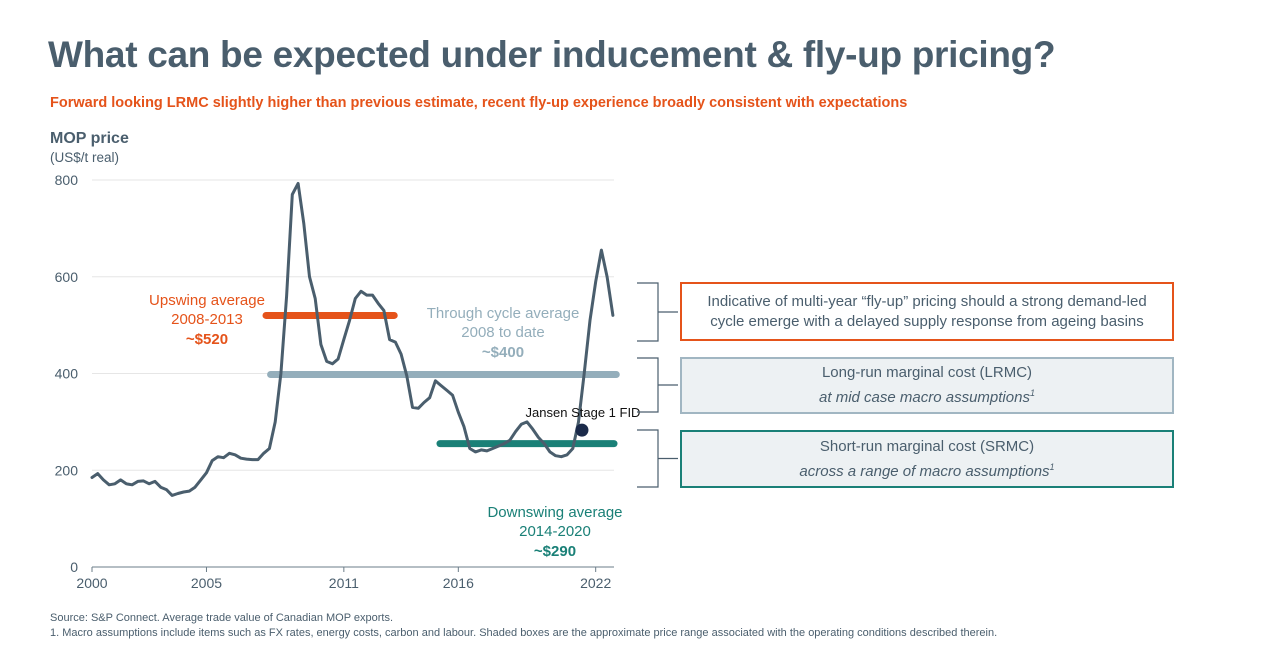 The image size is (1280, 672). Describe the element at coordinates (458, 583) in the screenshot. I see `x-tick-label-2016: 2016` at that location.